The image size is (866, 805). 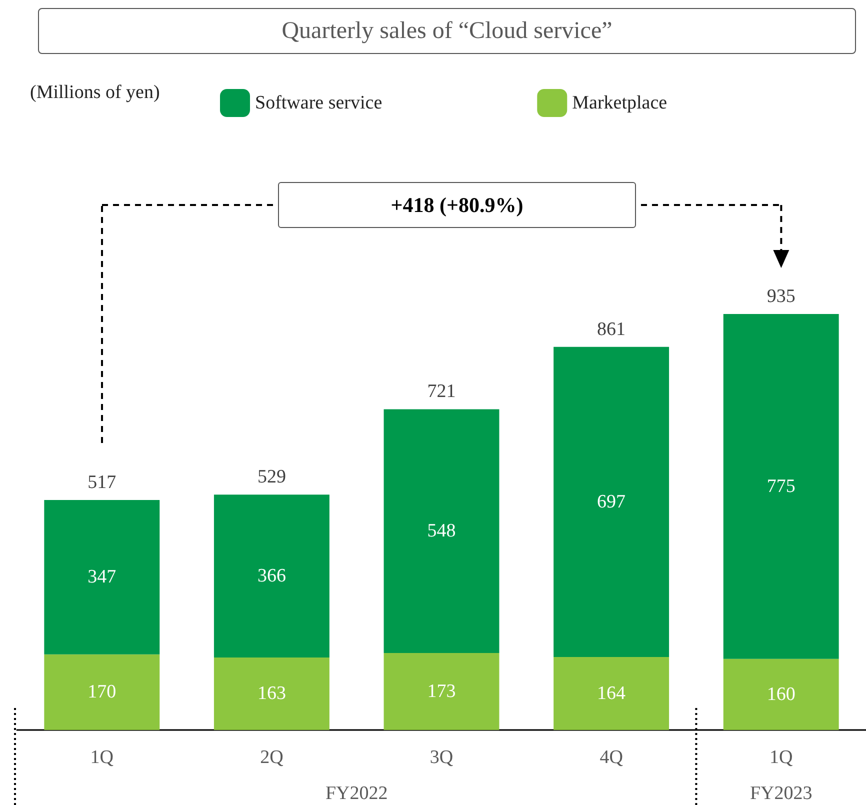 What do you see at coordinates (272, 757) in the screenshot?
I see `x-tick-label: 2Q` at bounding box center [272, 757].